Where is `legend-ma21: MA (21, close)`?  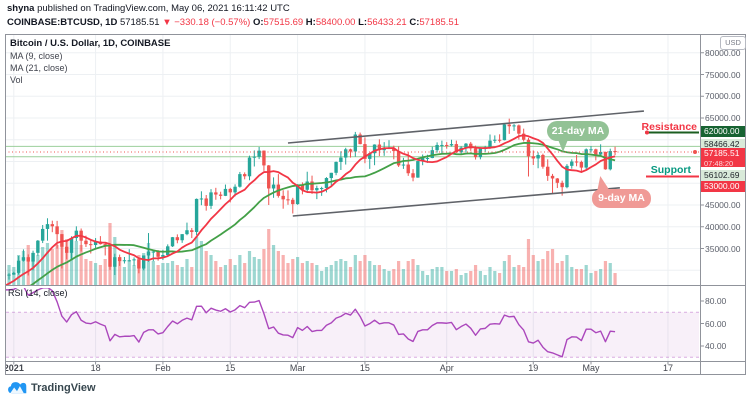 legend-ma21: MA (21, close) is located at coordinates (39, 68).